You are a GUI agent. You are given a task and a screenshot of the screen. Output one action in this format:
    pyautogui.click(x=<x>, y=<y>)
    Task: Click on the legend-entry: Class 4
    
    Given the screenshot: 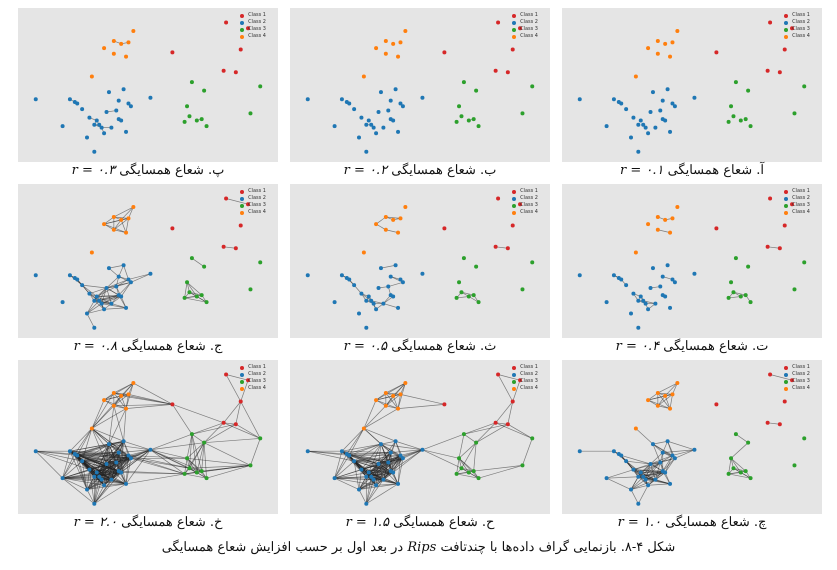 What is the action you would take?
    pyautogui.click(x=253, y=212)
    